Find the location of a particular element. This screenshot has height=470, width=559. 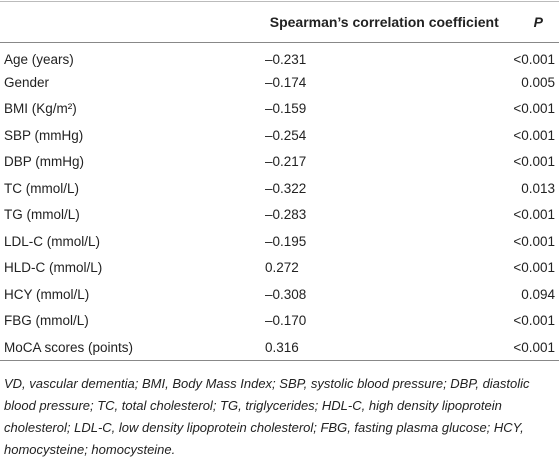

table-row: LDL-C (mmol/L) –0.195 <0.001 is located at coordinates (279, 241).